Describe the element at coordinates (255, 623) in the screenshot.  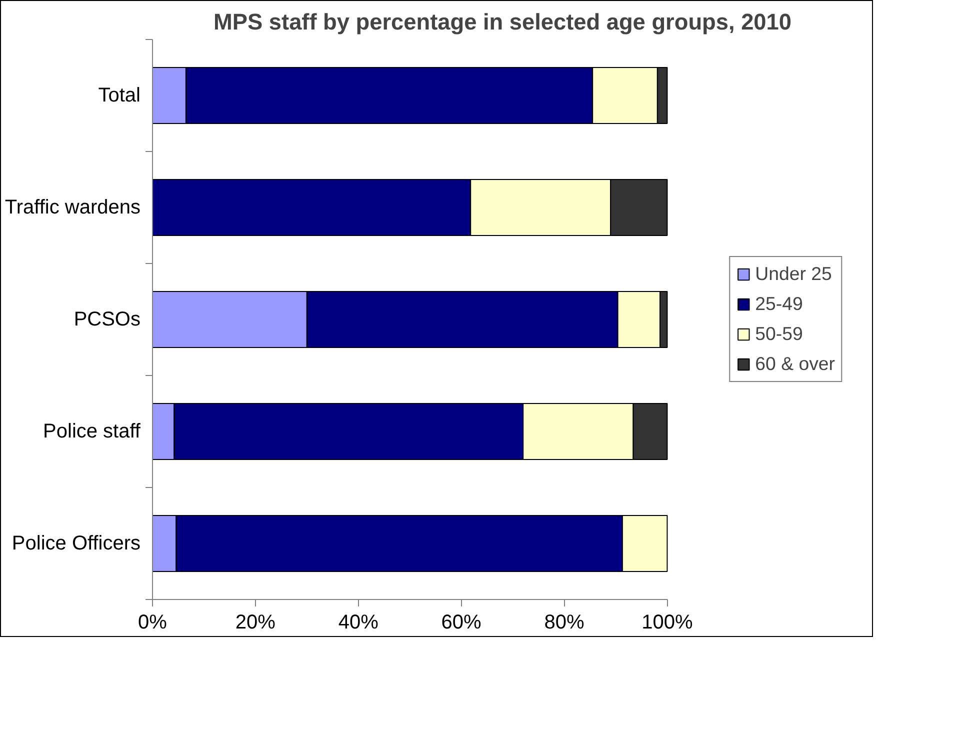
I see `x-tick-label: 20%` at that location.